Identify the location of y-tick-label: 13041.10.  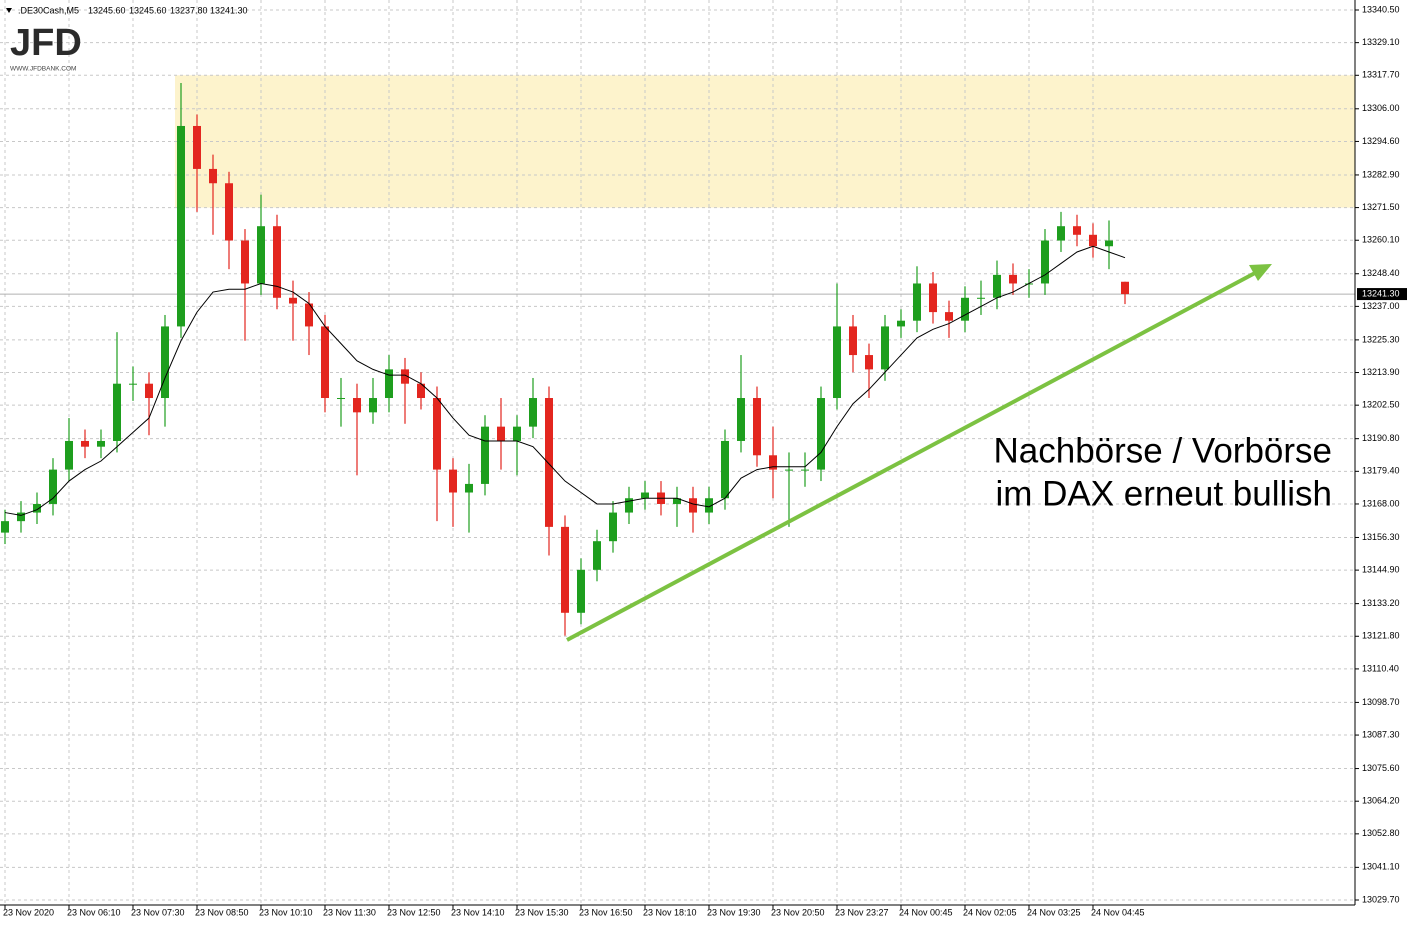
(1381, 867).